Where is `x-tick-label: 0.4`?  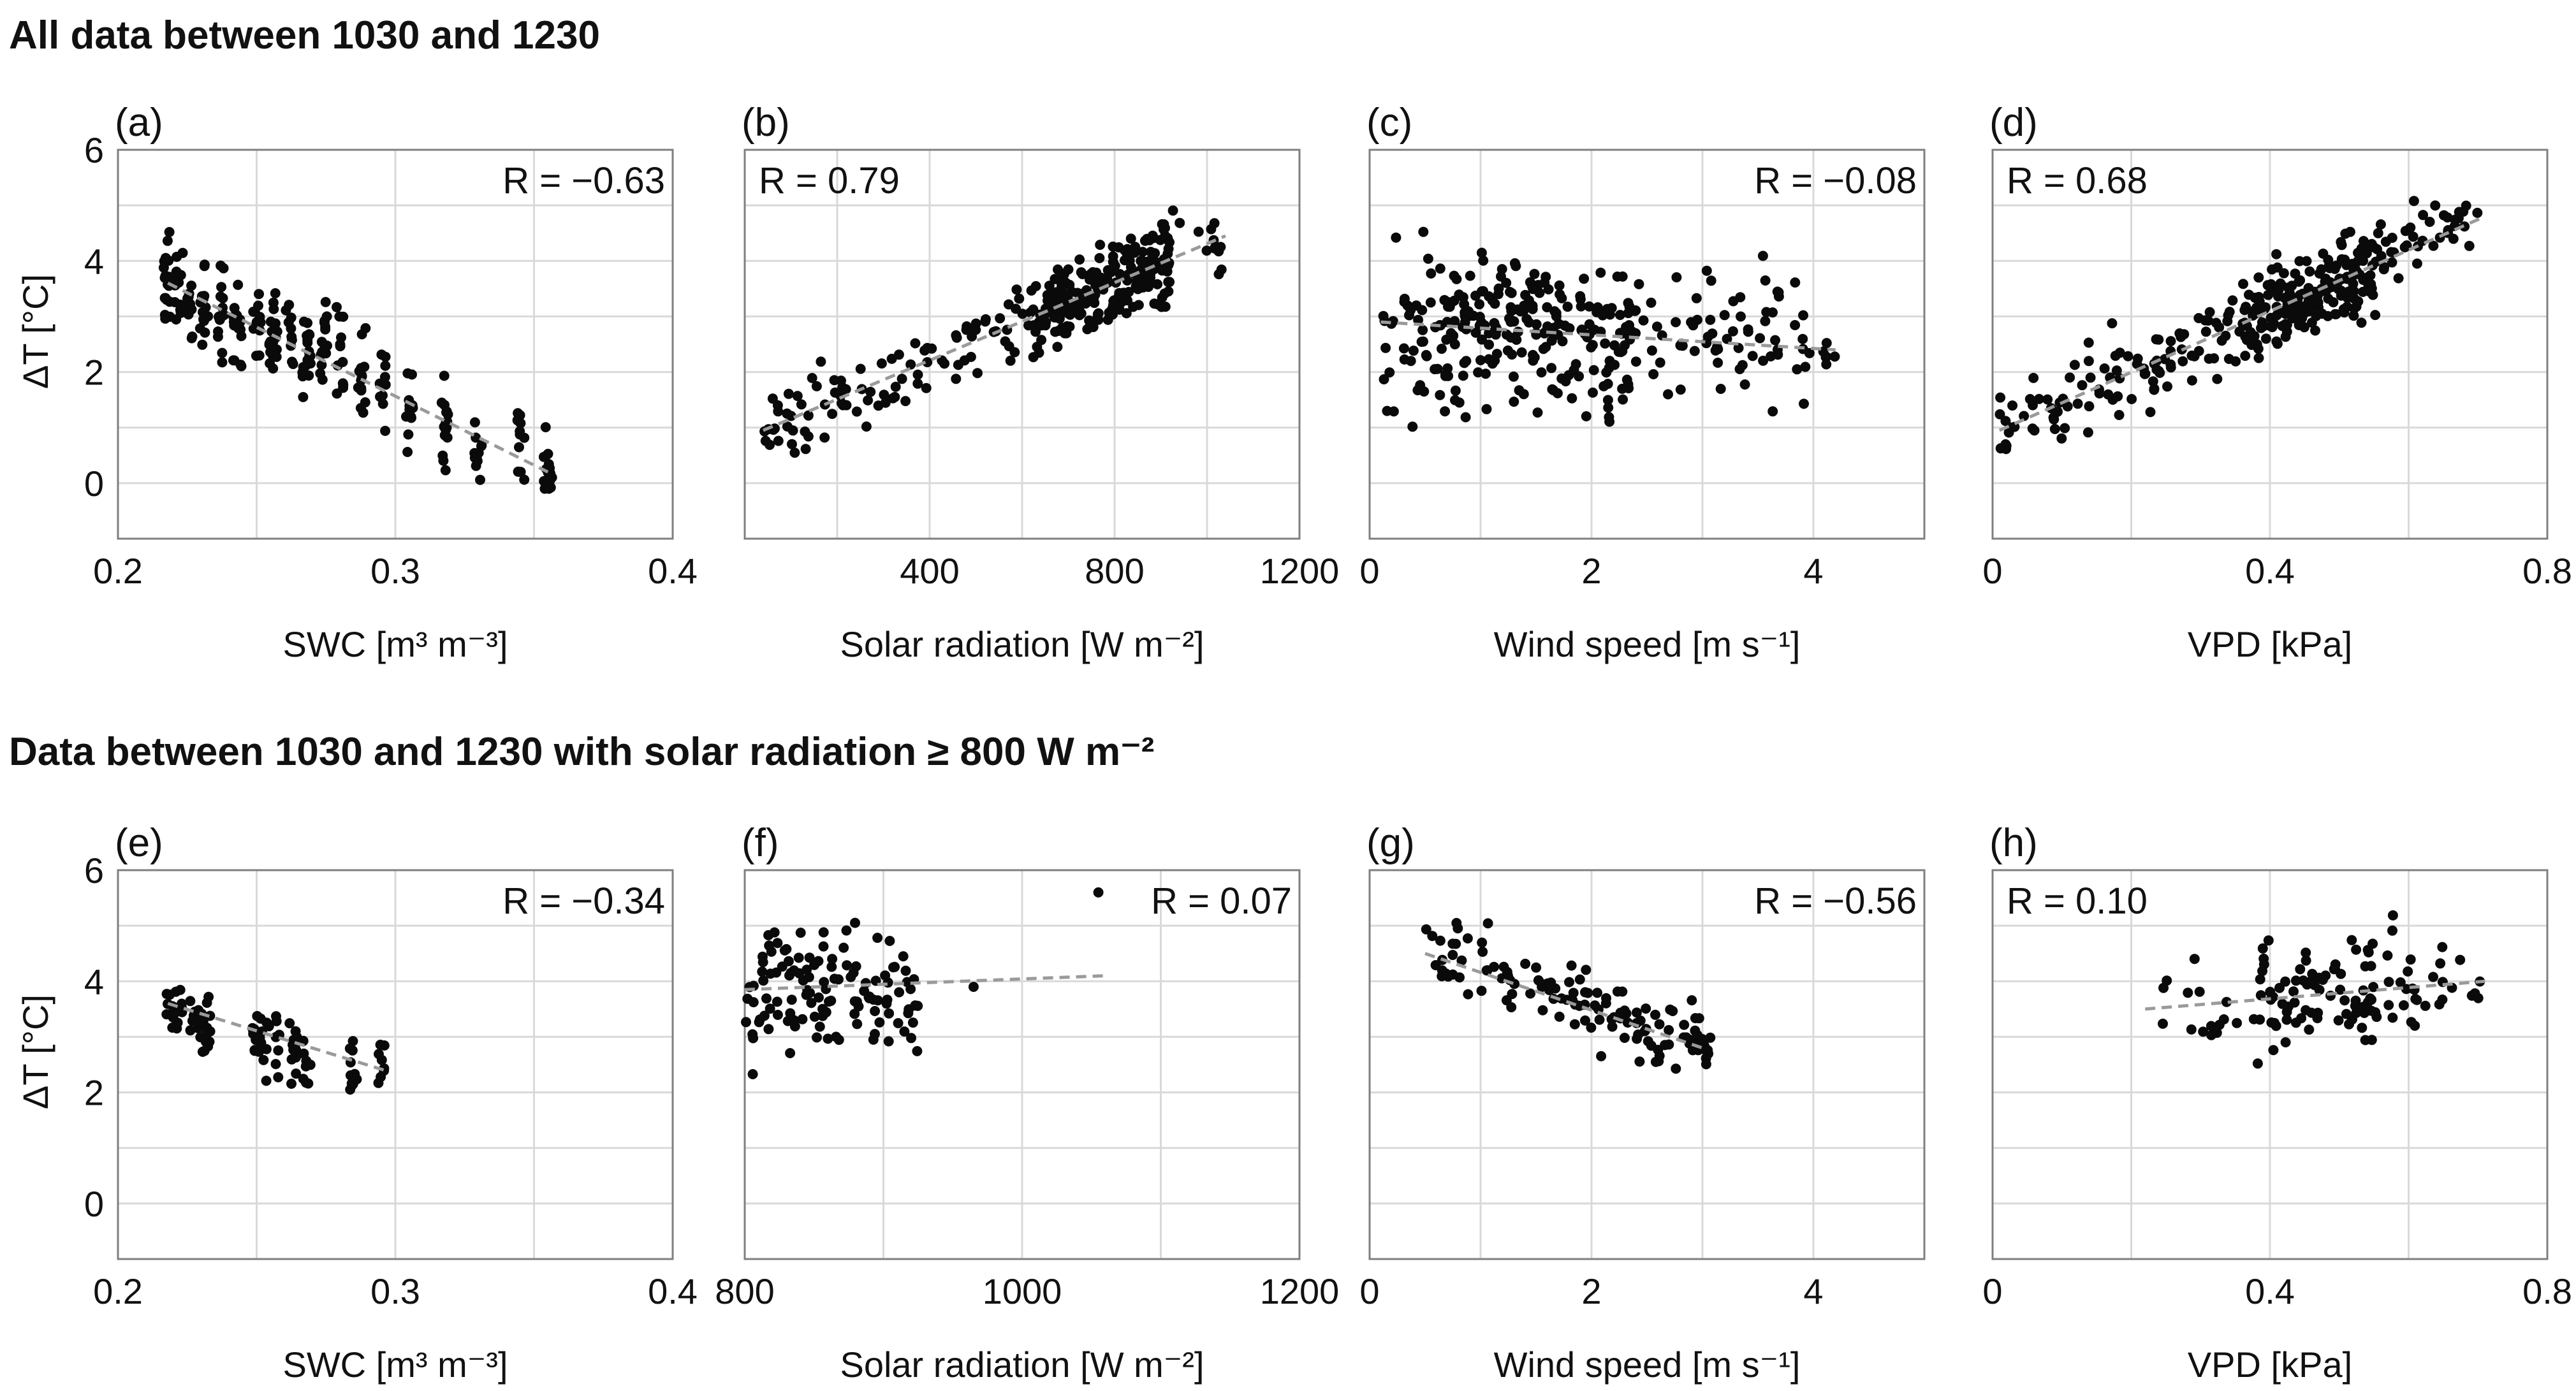
x-tick-label: 0.4 is located at coordinates (2270, 571).